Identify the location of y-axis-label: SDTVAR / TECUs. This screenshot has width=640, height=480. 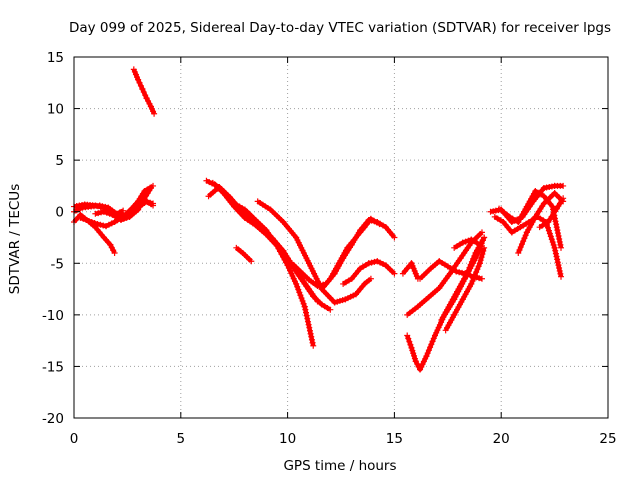
(15, 239).